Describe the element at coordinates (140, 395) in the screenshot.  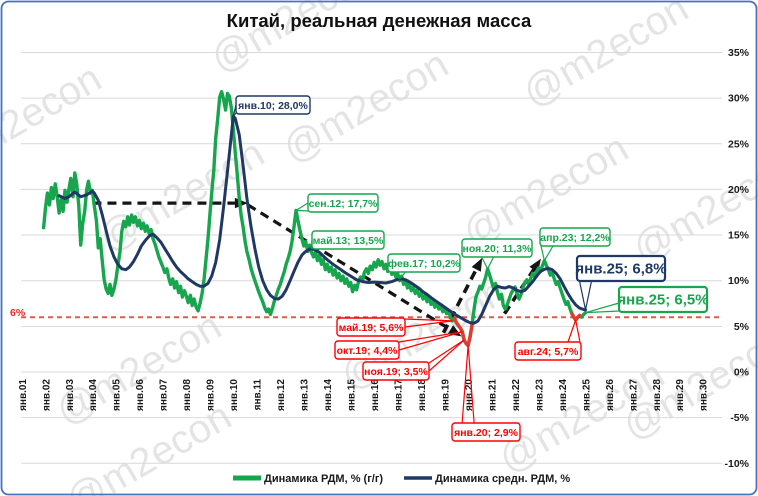
I see `x-tick-label: янв.06` at that location.